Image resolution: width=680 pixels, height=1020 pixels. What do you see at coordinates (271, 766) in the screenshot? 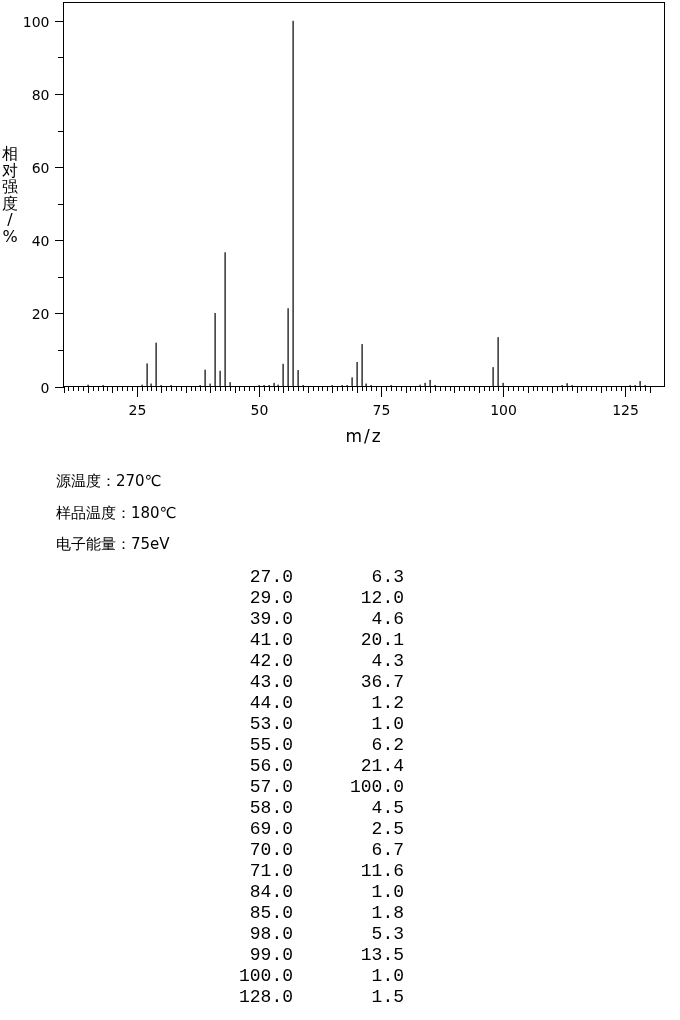
I see `text: 56.0` at bounding box center [271, 766].